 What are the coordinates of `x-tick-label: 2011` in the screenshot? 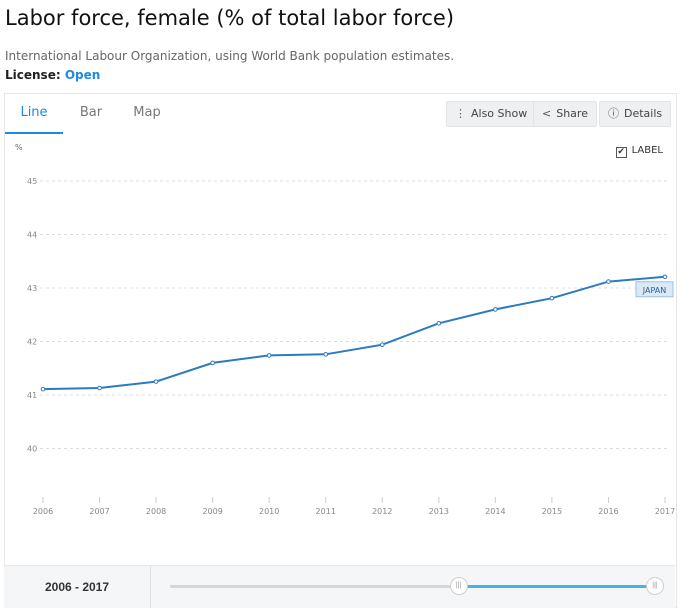 It's located at (326, 511).